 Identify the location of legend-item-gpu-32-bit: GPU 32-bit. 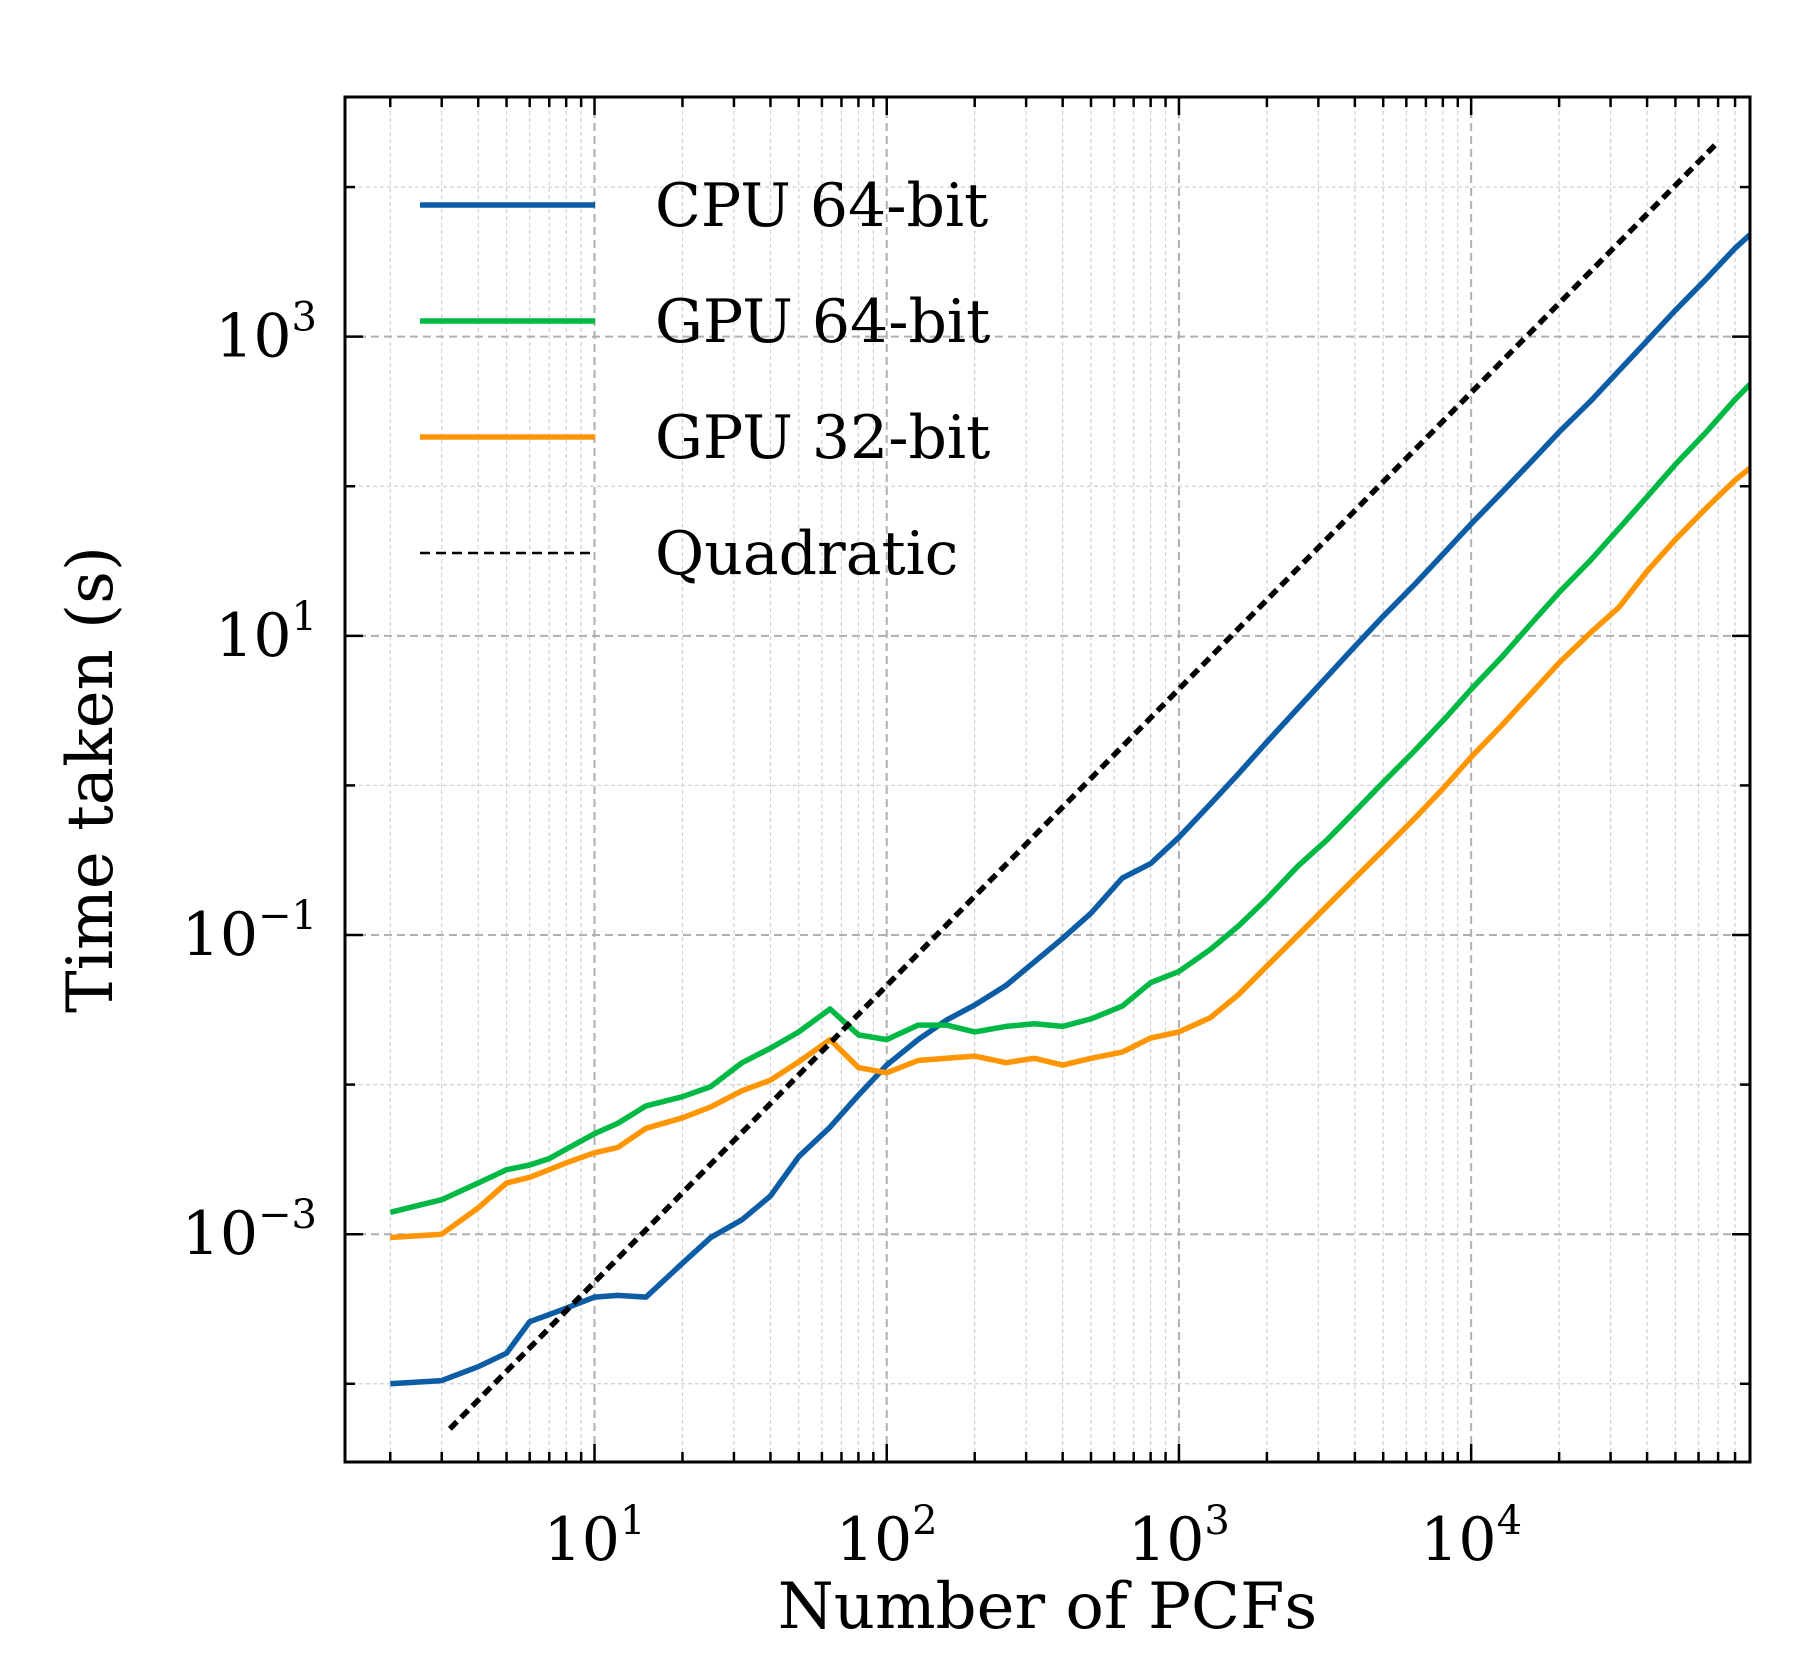
(705, 438).